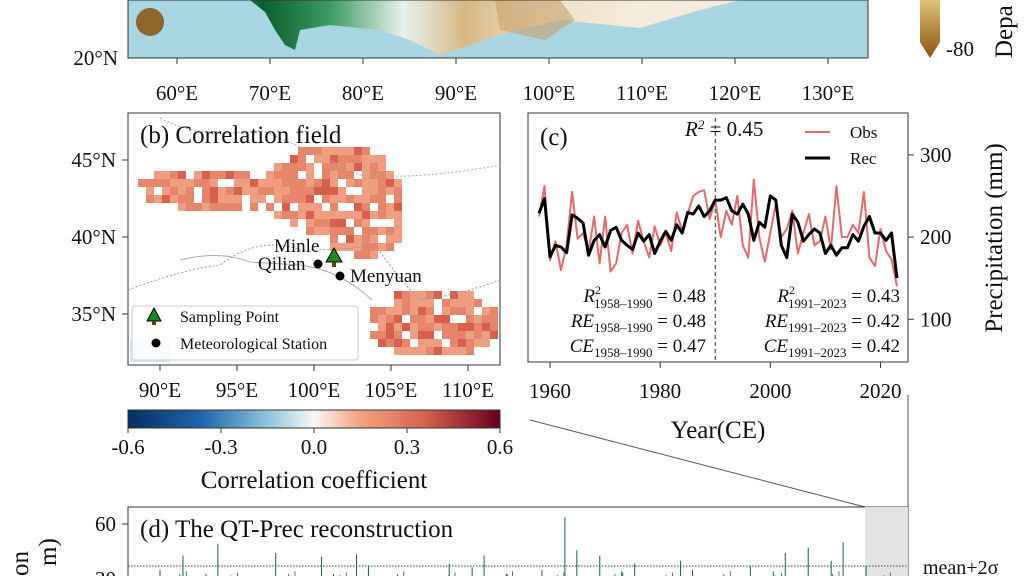  Describe the element at coordinates (48, 552) in the screenshot. I see `y-label-part: m)` at that location.